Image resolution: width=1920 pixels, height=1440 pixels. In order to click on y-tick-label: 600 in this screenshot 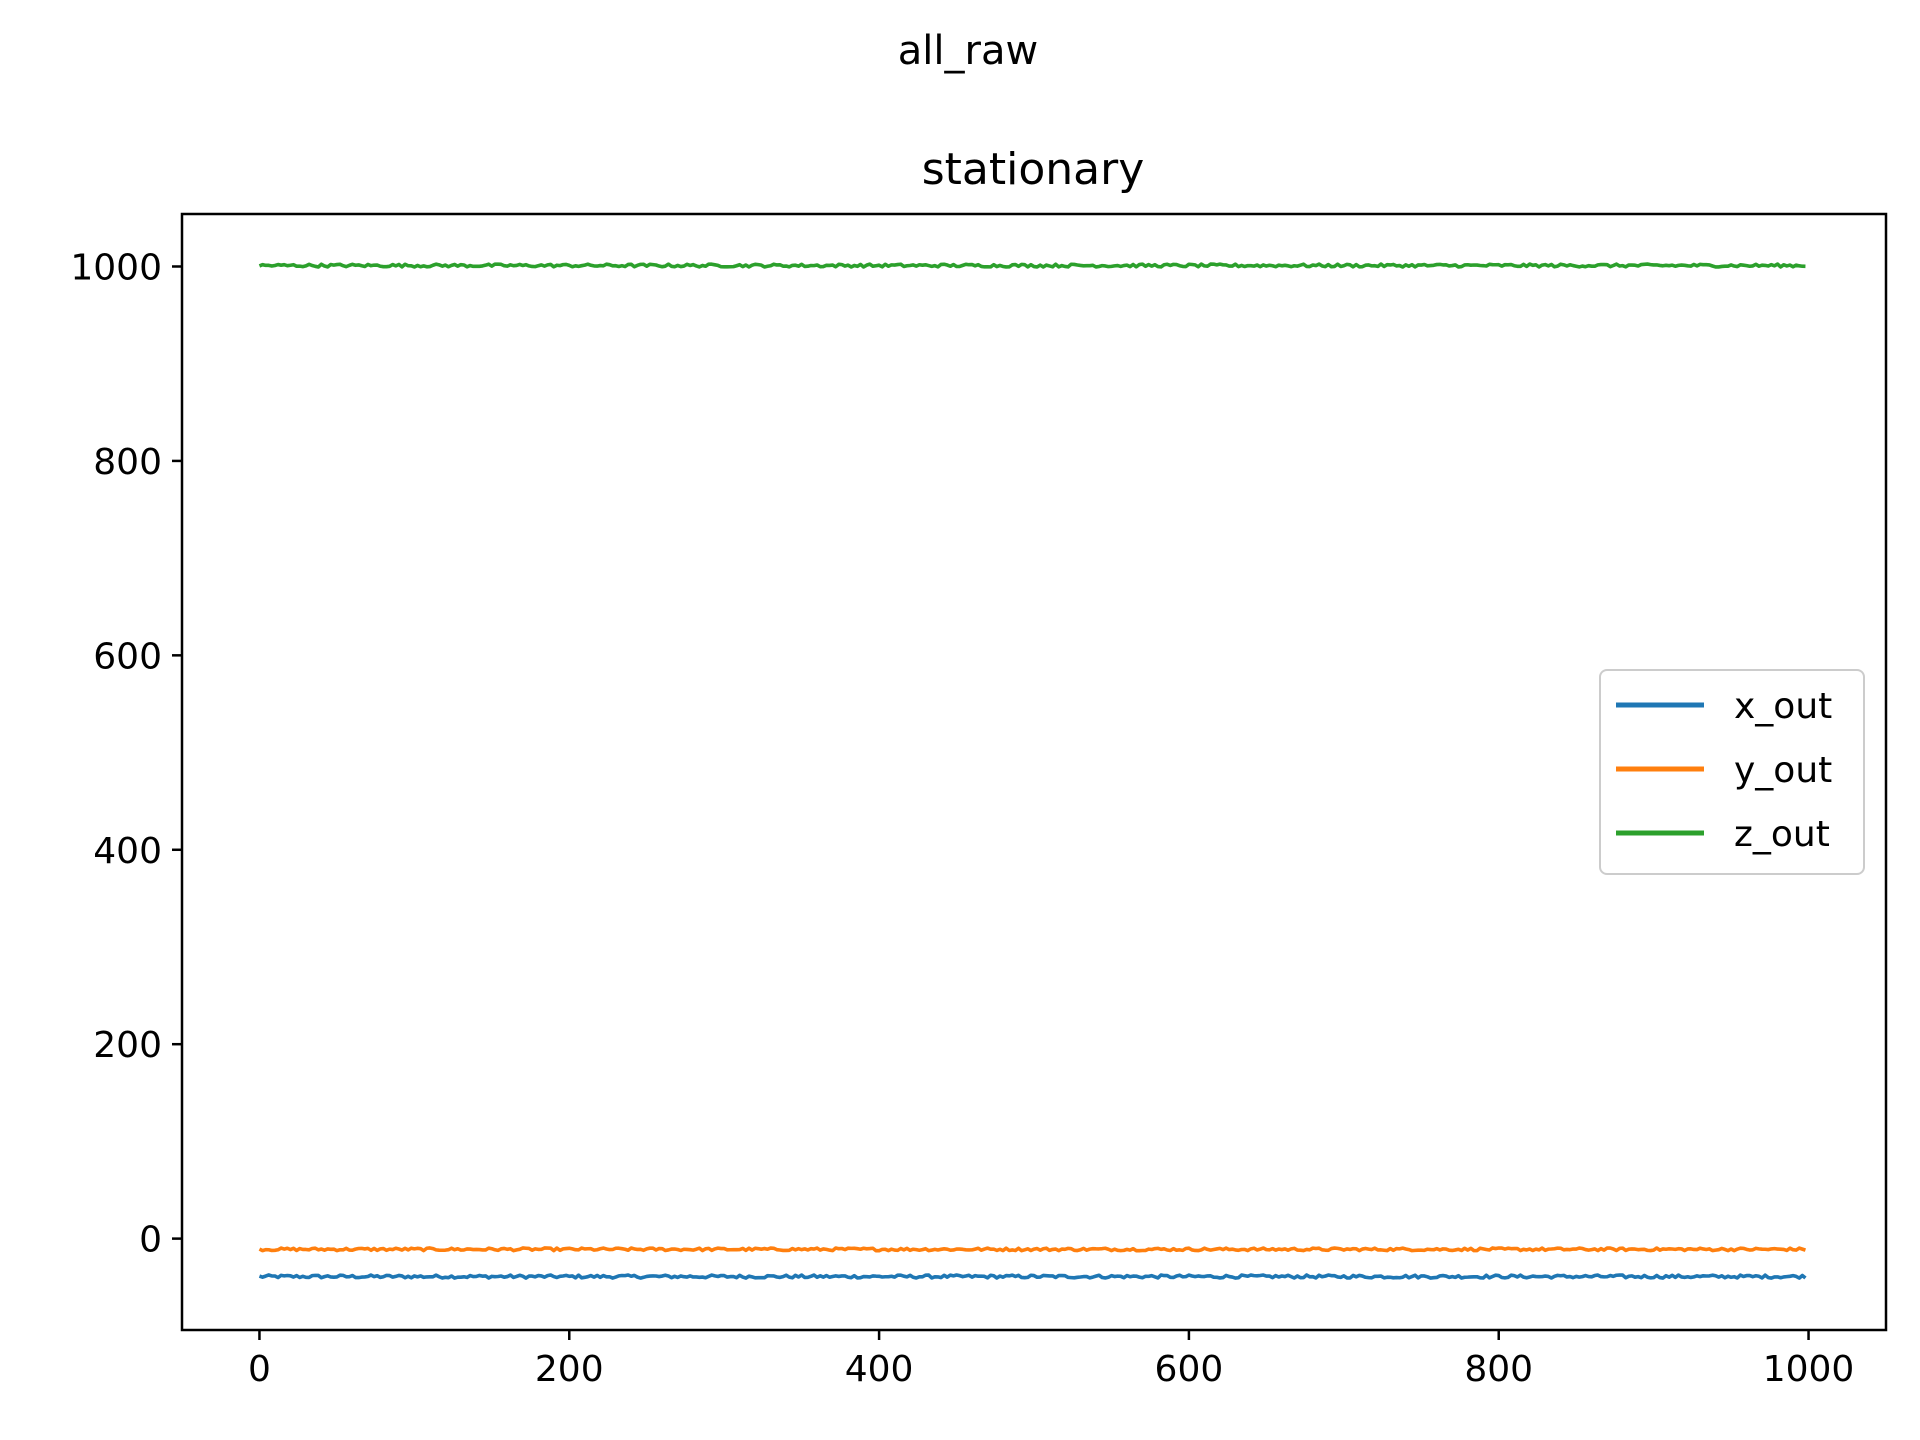, I will do `click(127, 656)`.